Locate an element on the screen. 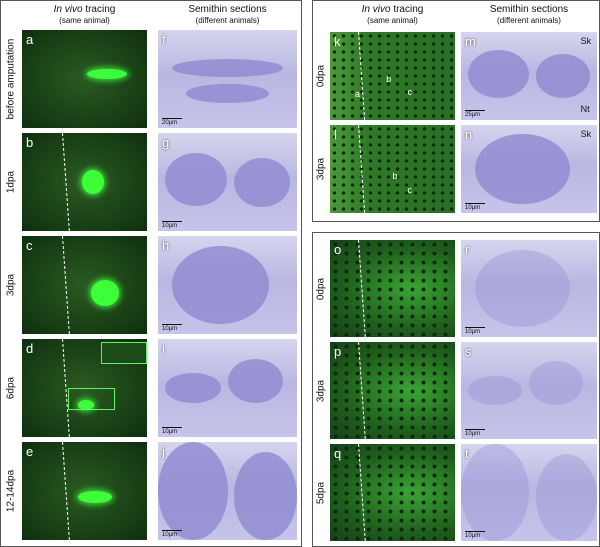 The width and height of the screenshot is (600, 547). histology-image: i 10µm is located at coordinates (227, 388).